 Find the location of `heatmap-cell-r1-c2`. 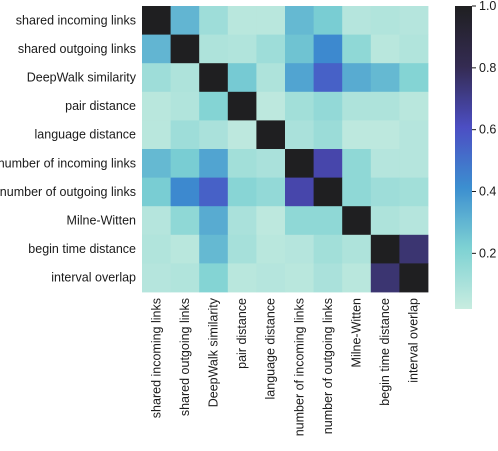

heatmap-cell-r1-c2 is located at coordinates (214, 49).